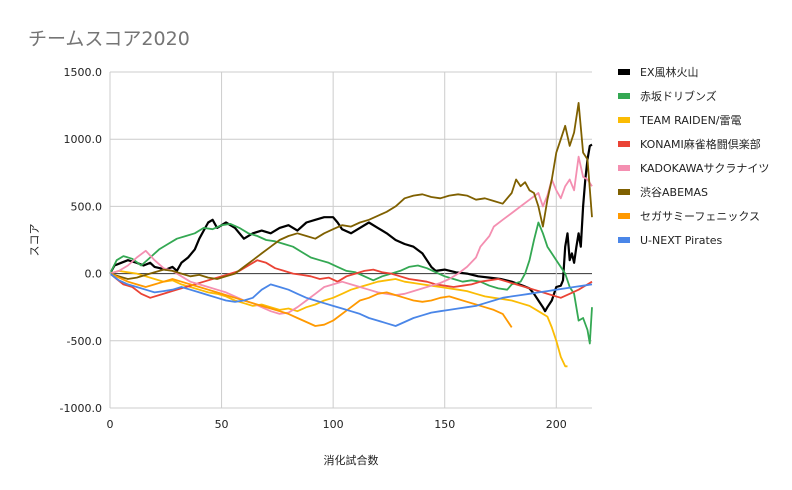 The width and height of the screenshot is (792, 490). I want to click on y-tick-label: 0.0, so click(94, 274).